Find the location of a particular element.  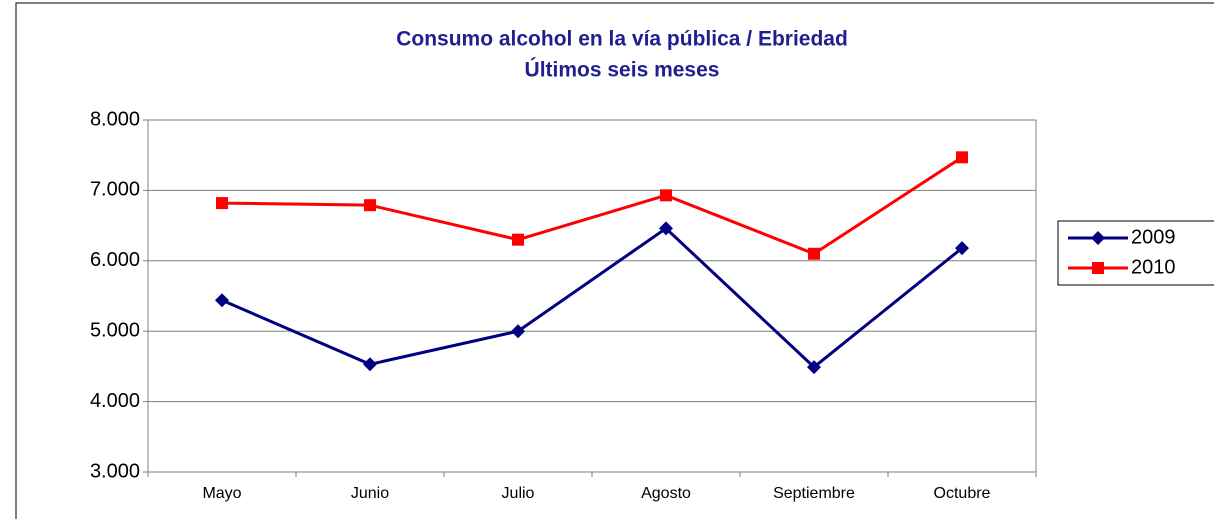

x-tick-label: Mayo is located at coordinates (221, 493).